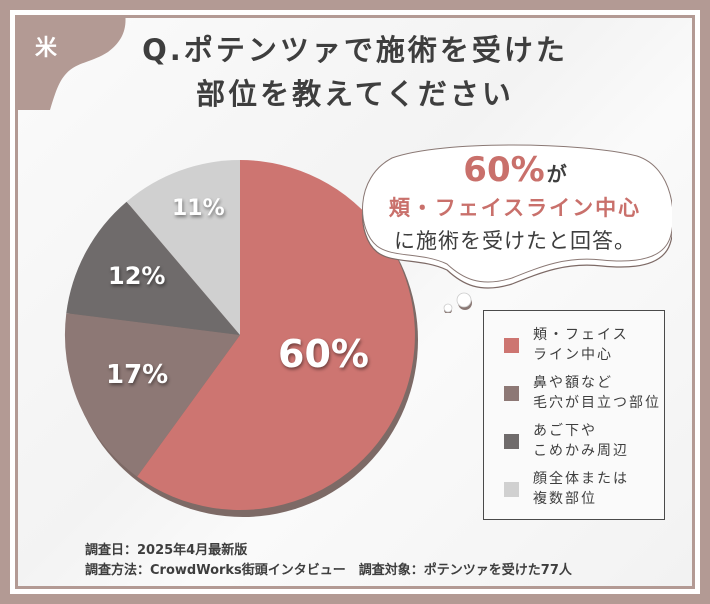 The height and width of the screenshot is (604, 710). I want to click on pie-label-17: 17%, so click(137, 375).